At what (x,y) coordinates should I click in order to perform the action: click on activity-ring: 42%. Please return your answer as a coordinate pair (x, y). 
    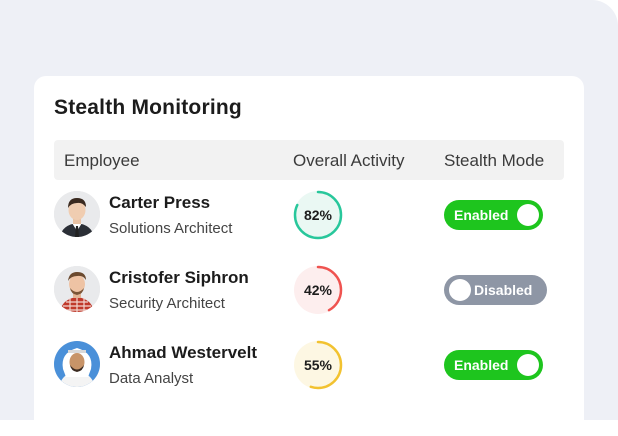
    Looking at the image, I should click on (318, 290).